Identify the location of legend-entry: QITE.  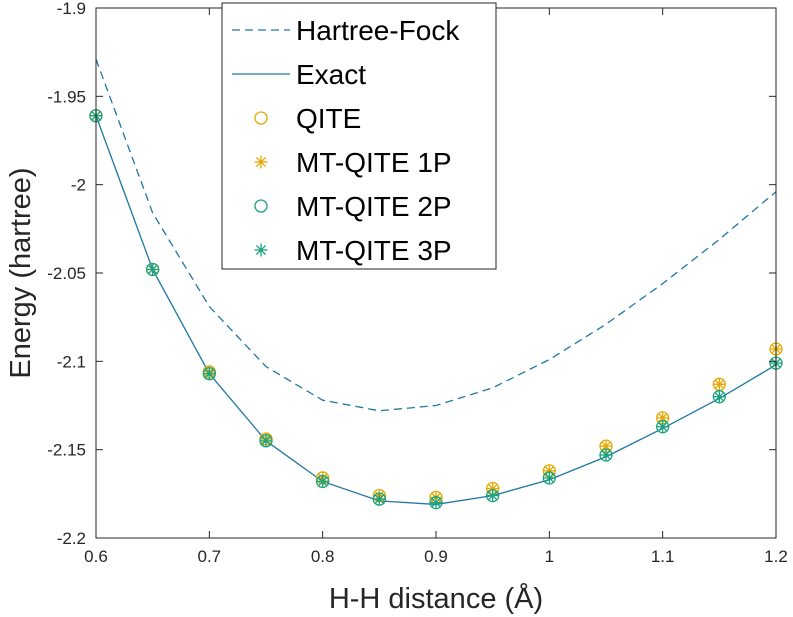
(307, 118).